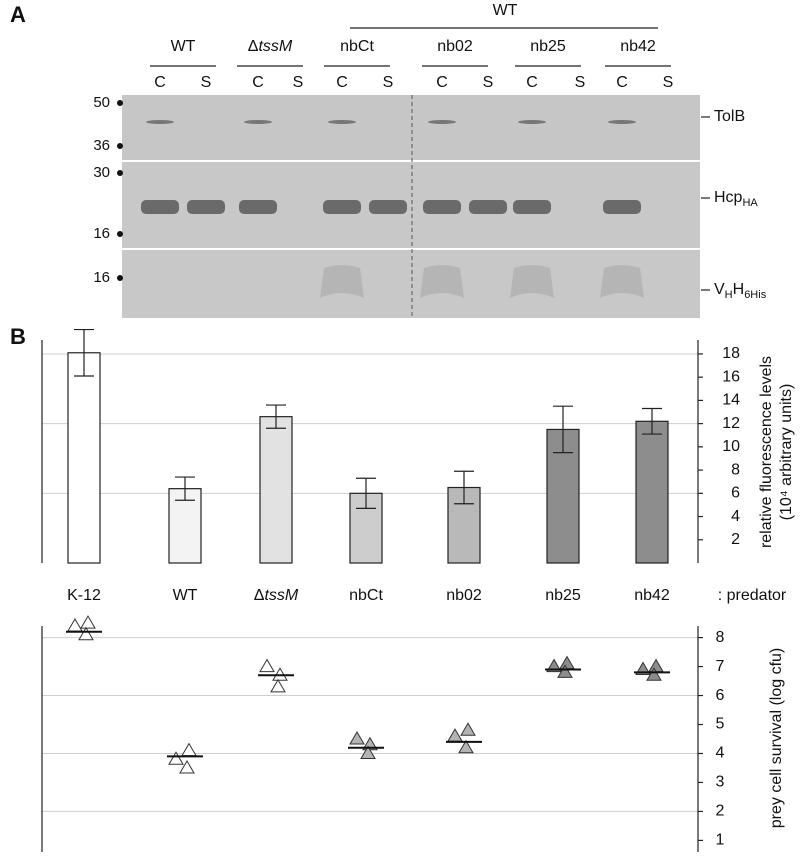  Describe the element at coordinates (786, 452) in the screenshot. I see `y-axis-label: (10⁴ arbitrary units)` at that location.